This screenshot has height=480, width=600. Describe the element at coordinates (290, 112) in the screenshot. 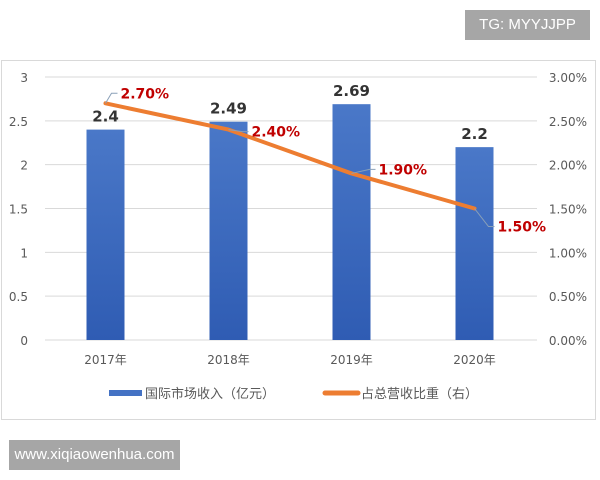

I see `bar-data-labels: 2.4 2.49 2.69 2.2` at that location.